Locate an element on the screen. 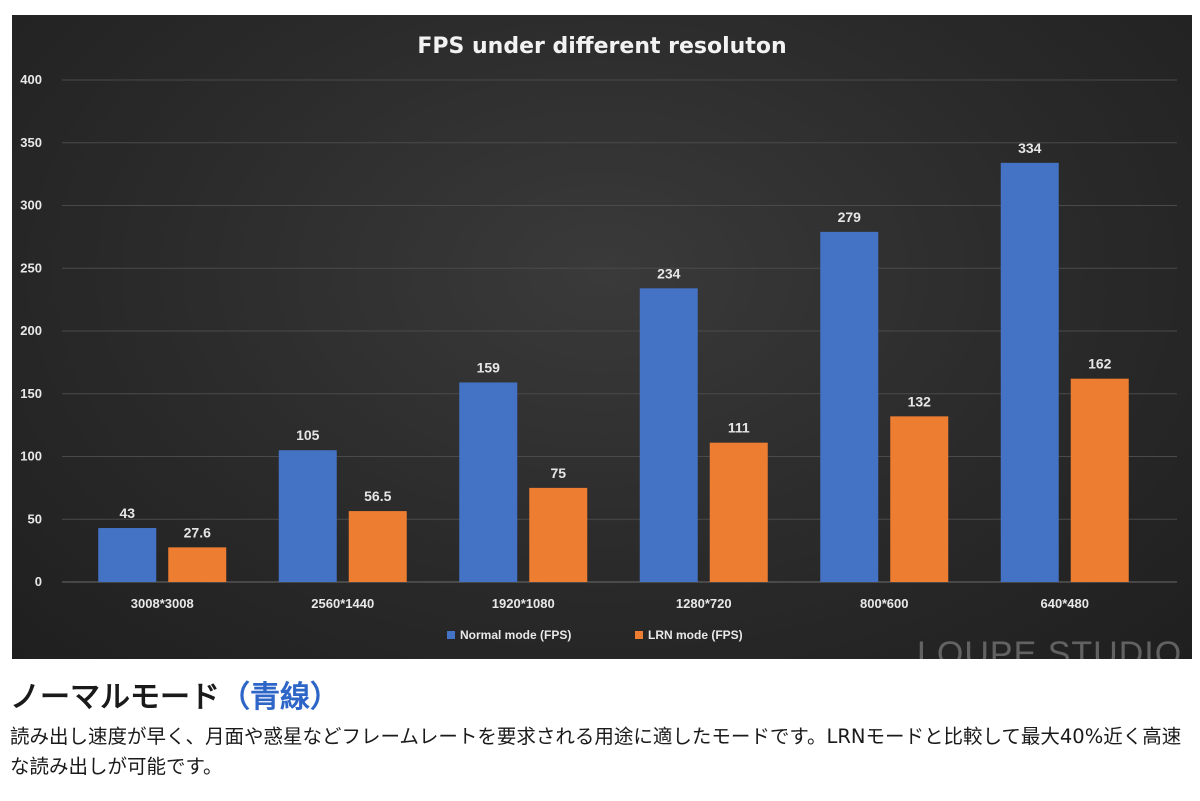 The height and width of the screenshot is (801, 1200). y-tick-label: 250 is located at coordinates (31, 267).